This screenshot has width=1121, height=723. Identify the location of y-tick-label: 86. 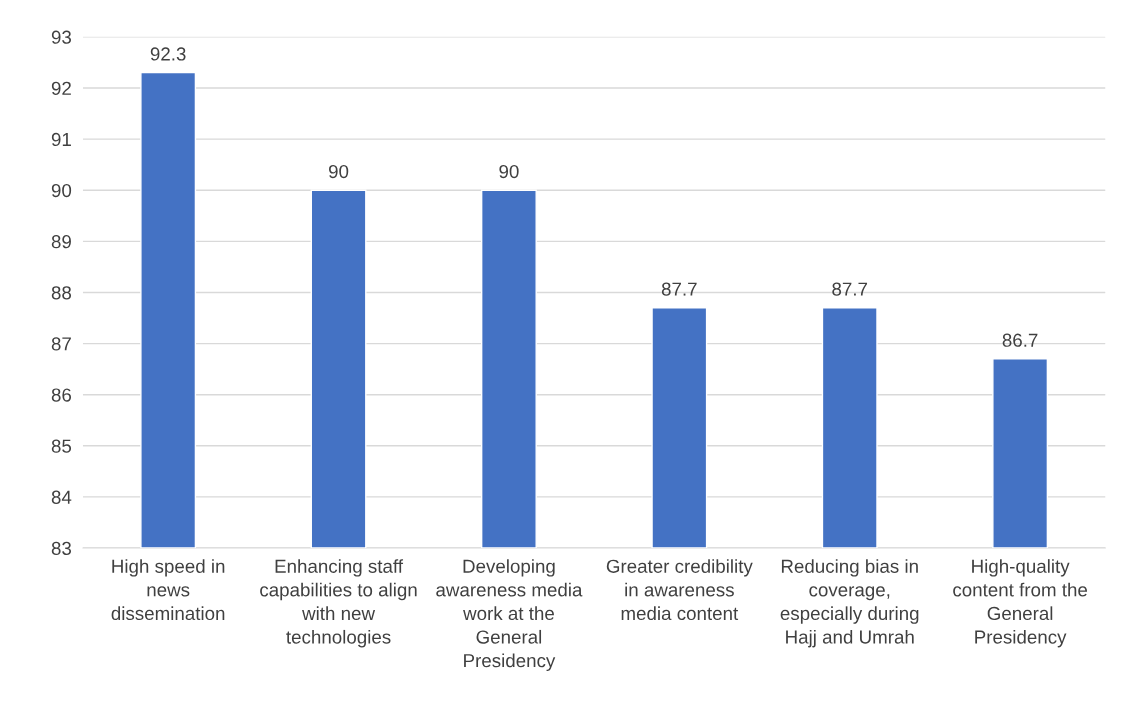
(61, 395).